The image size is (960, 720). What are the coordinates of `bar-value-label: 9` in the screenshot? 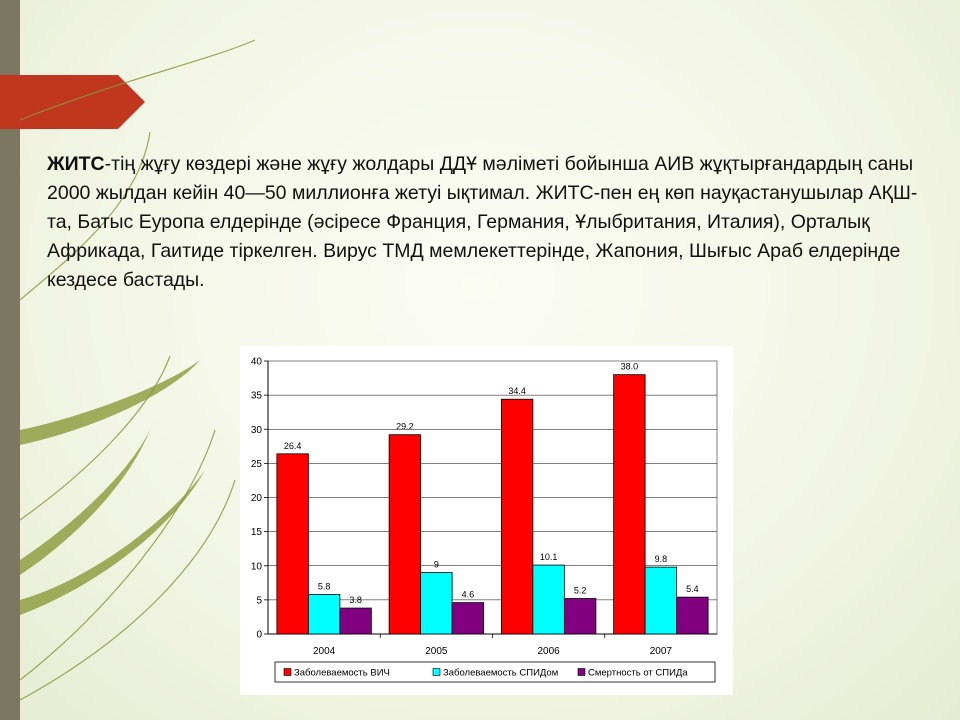 It's located at (436, 565).